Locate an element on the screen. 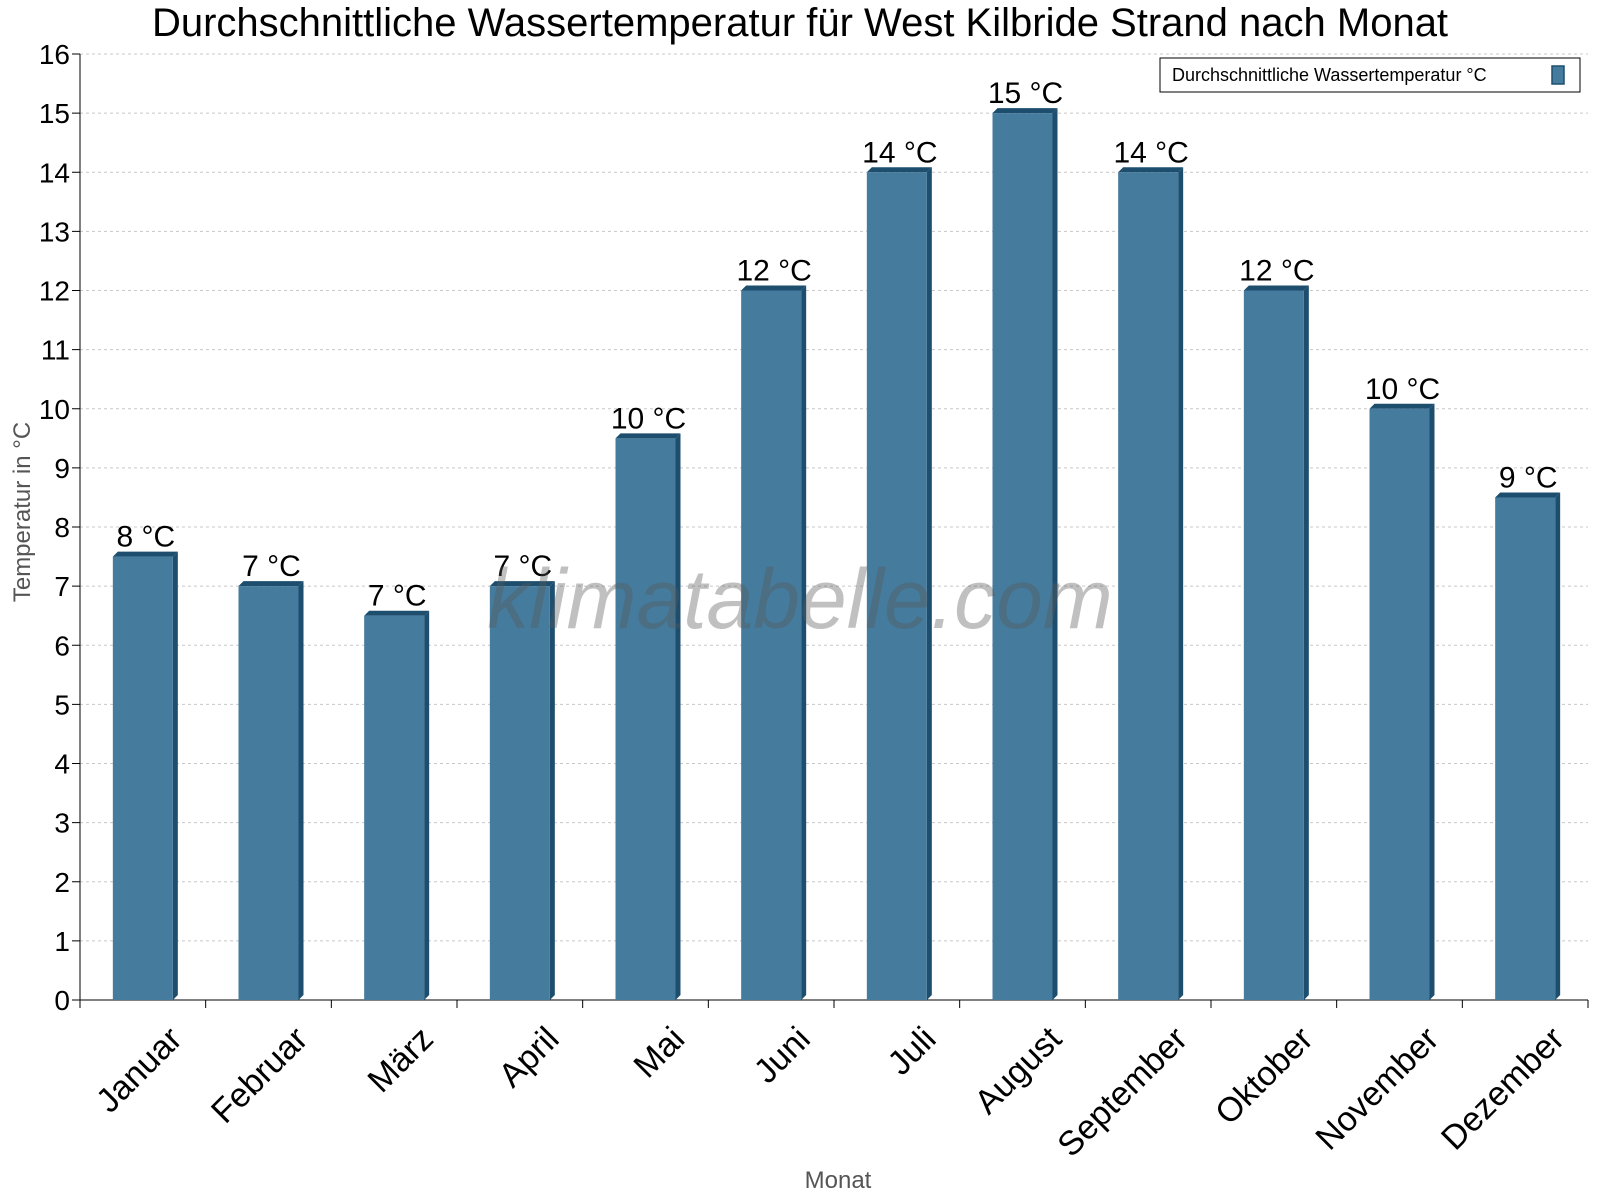 The height and width of the screenshot is (1200, 1600). x-tick-label: Dezember is located at coordinates (1503, 1089).